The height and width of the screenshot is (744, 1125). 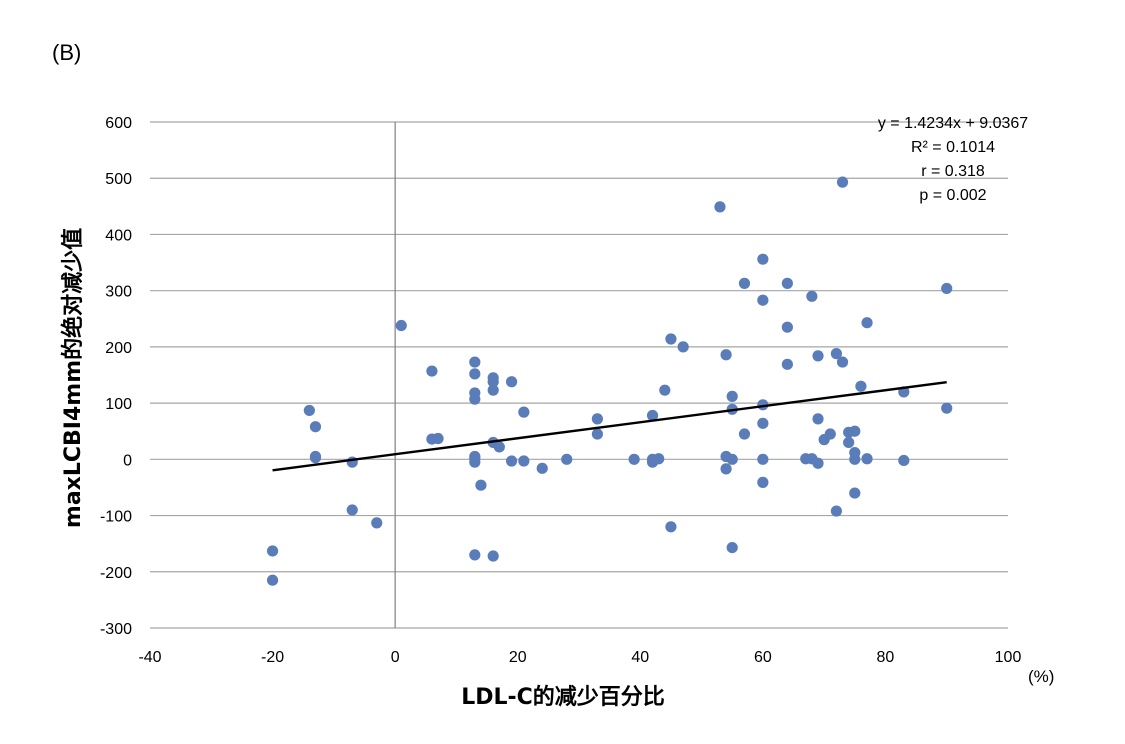 I want to click on trend-annotation: y = 1.4234x + 9.0367, so click(x=953, y=123).